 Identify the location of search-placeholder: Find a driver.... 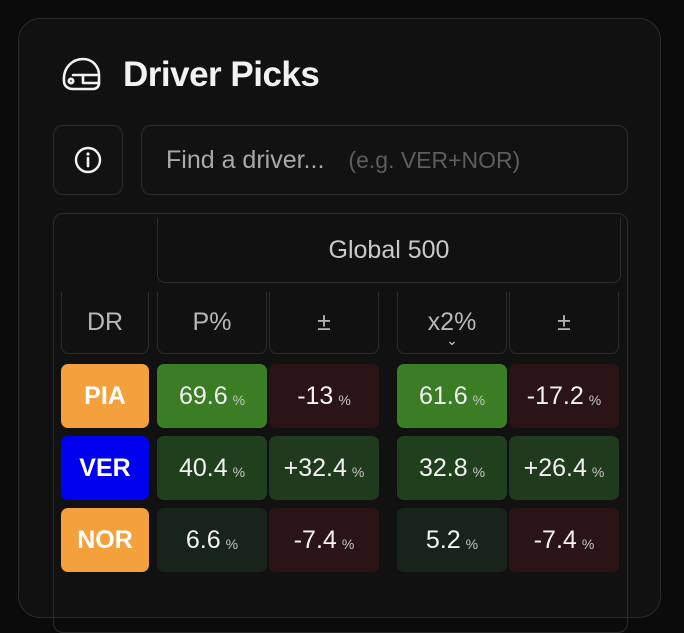
(245, 159).